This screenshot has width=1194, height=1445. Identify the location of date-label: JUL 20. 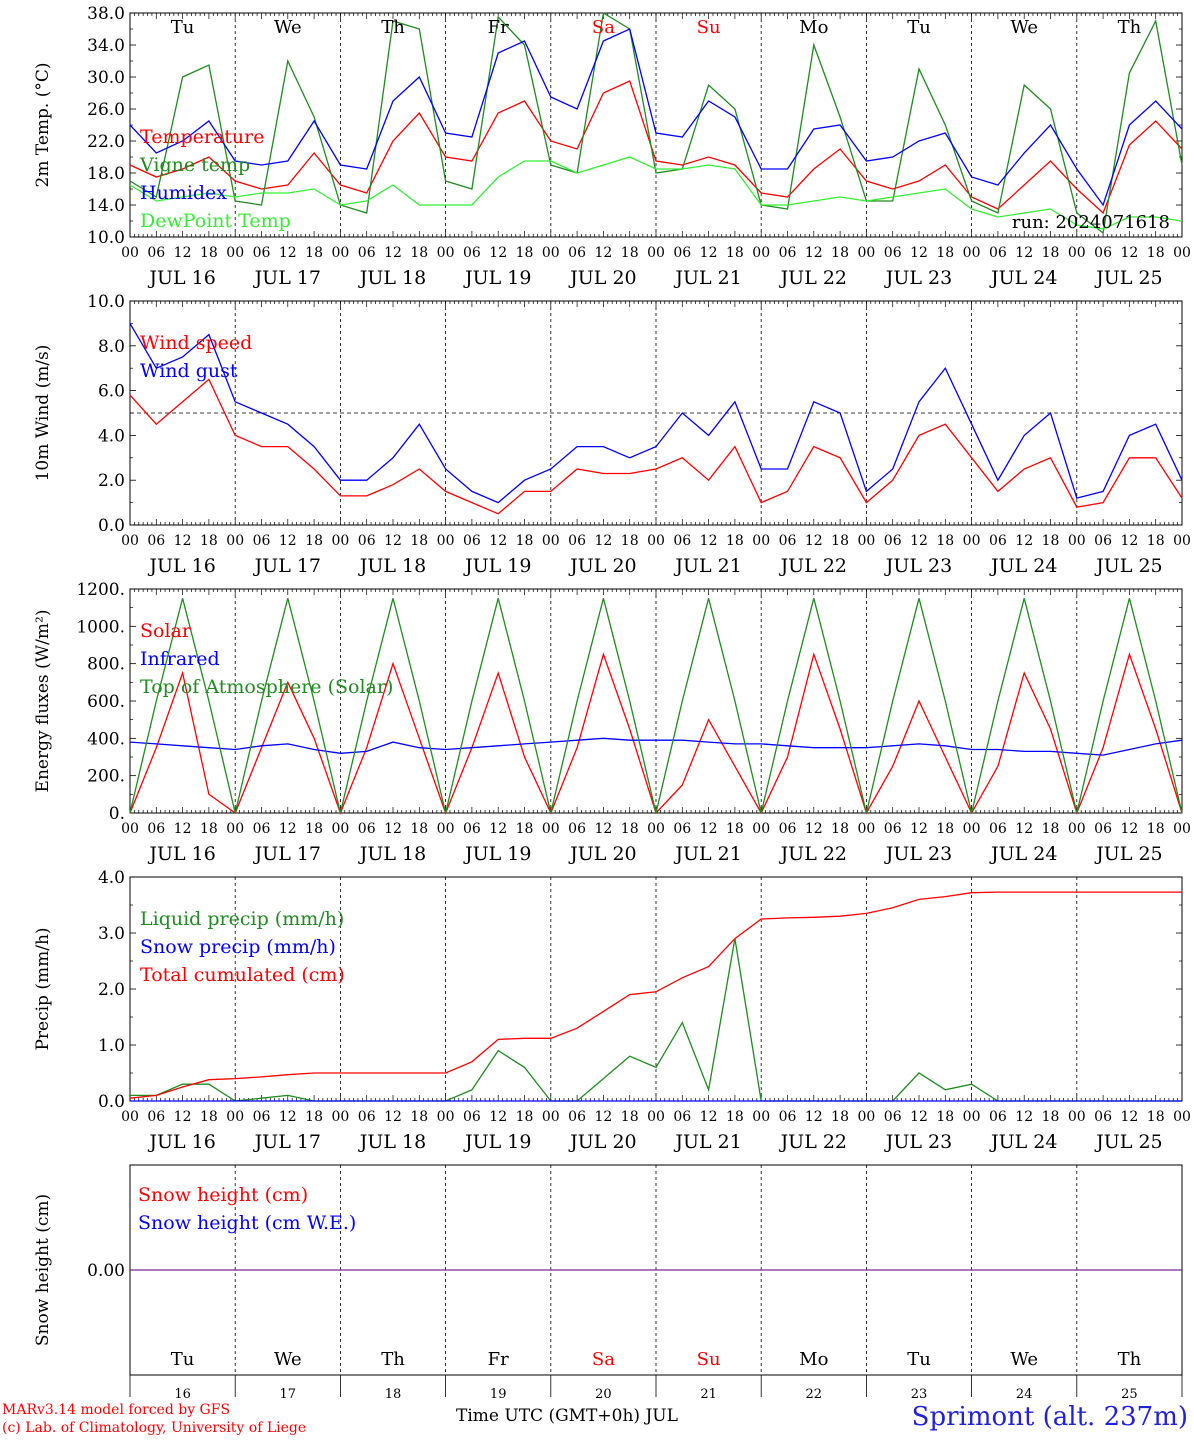
(602, 854).